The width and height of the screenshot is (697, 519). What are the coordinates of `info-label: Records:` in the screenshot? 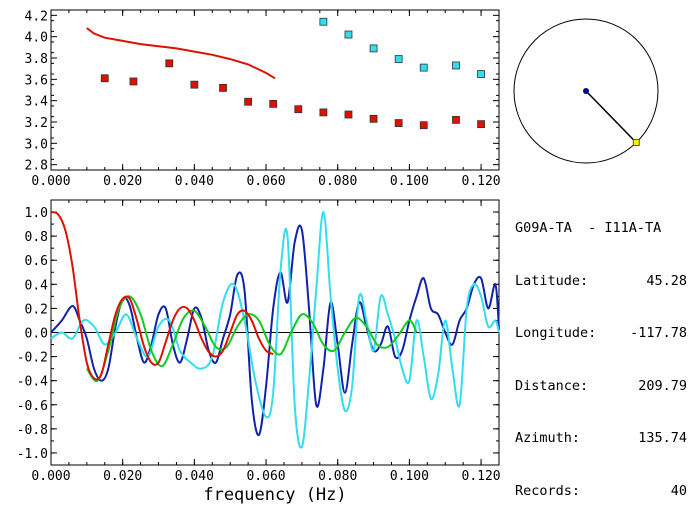 It's located at (548, 490).